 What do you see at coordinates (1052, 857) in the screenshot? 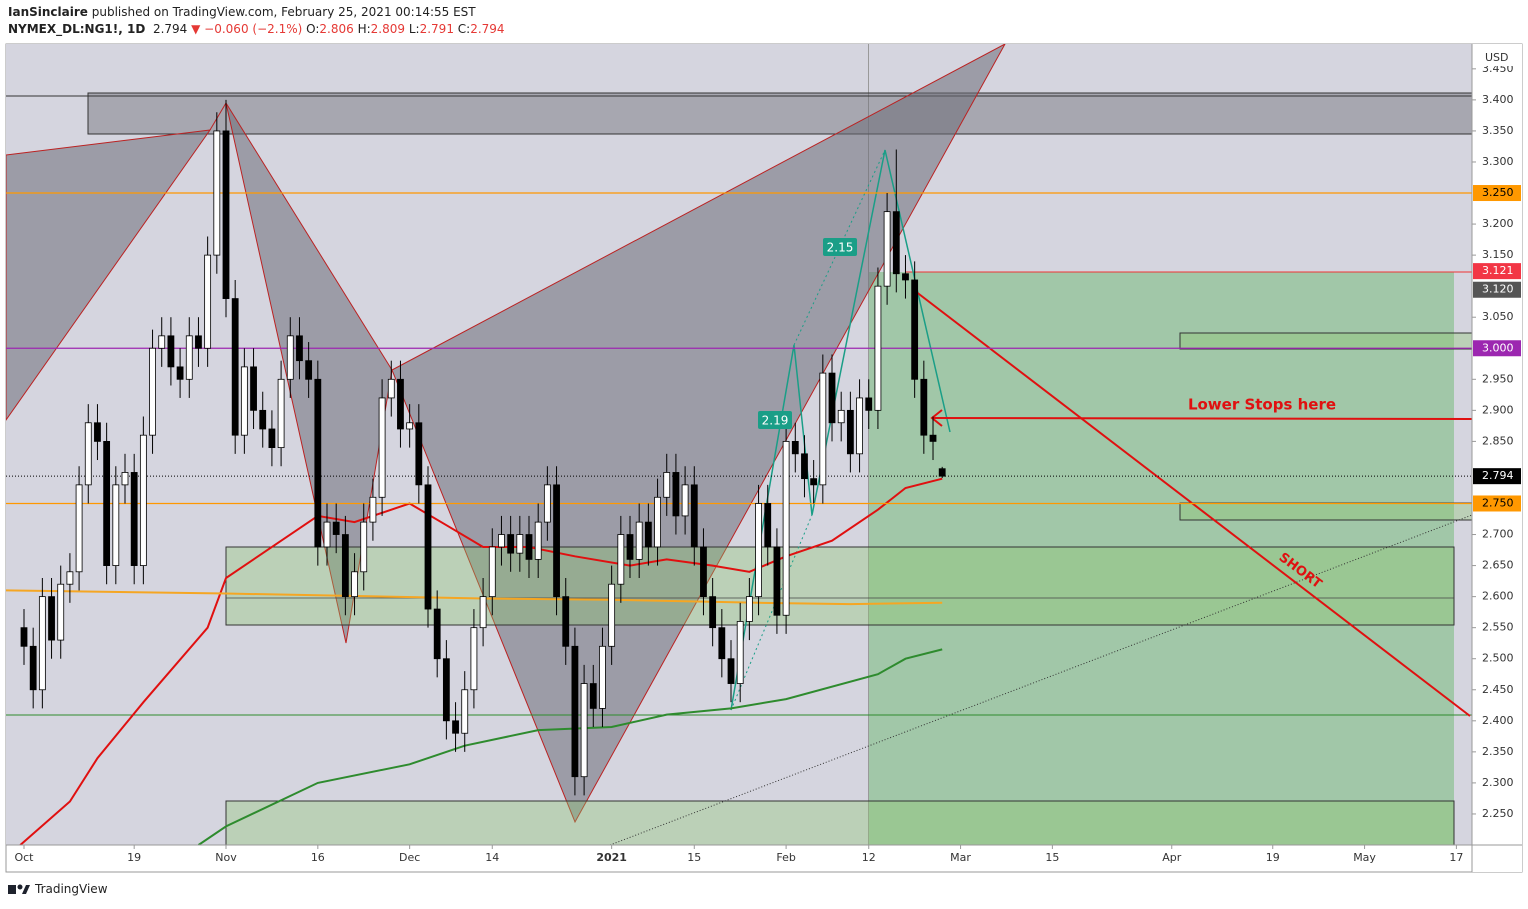
I see `x-tick-label: 15` at bounding box center [1052, 857].